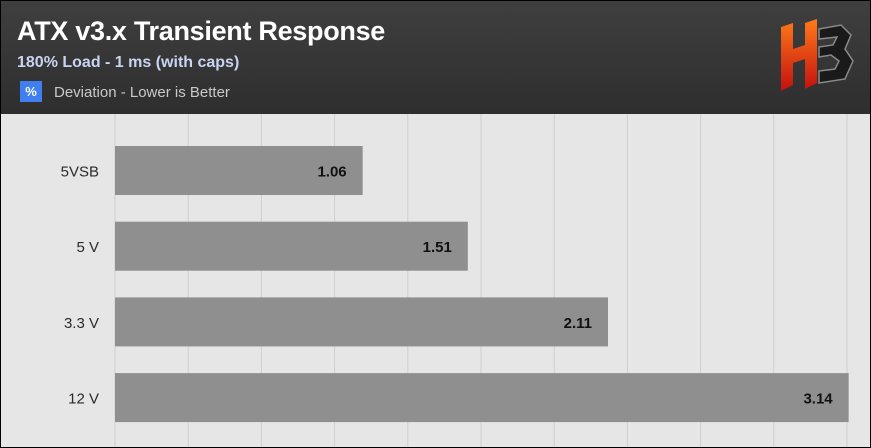  Describe the element at coordinates (578, 323) in the screenshot. I see `bar-value-label: 2.11` at that location.